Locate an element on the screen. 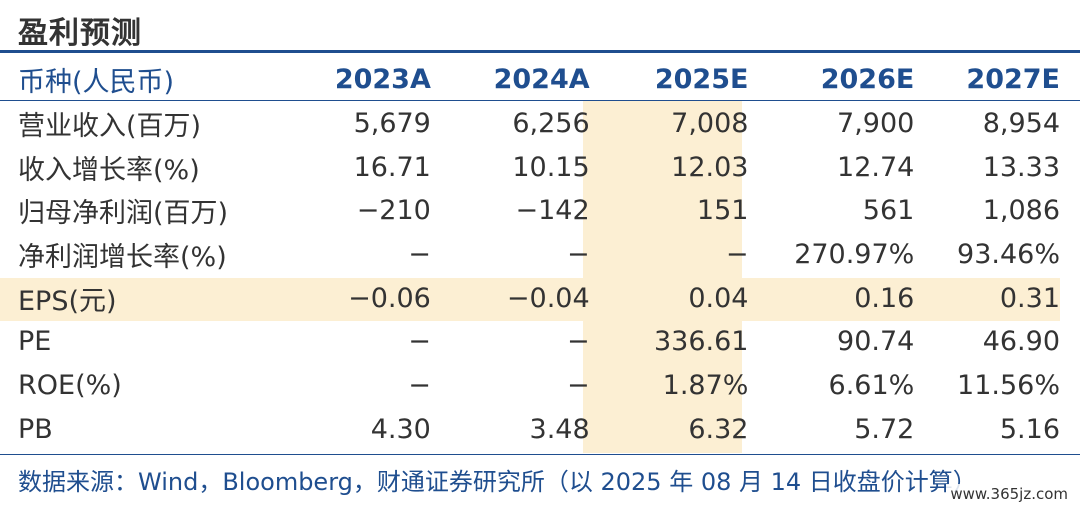 The width and height of the screenshot is (1080, 510). table-cell: 11.56% is located at coordinates (1008, 386).